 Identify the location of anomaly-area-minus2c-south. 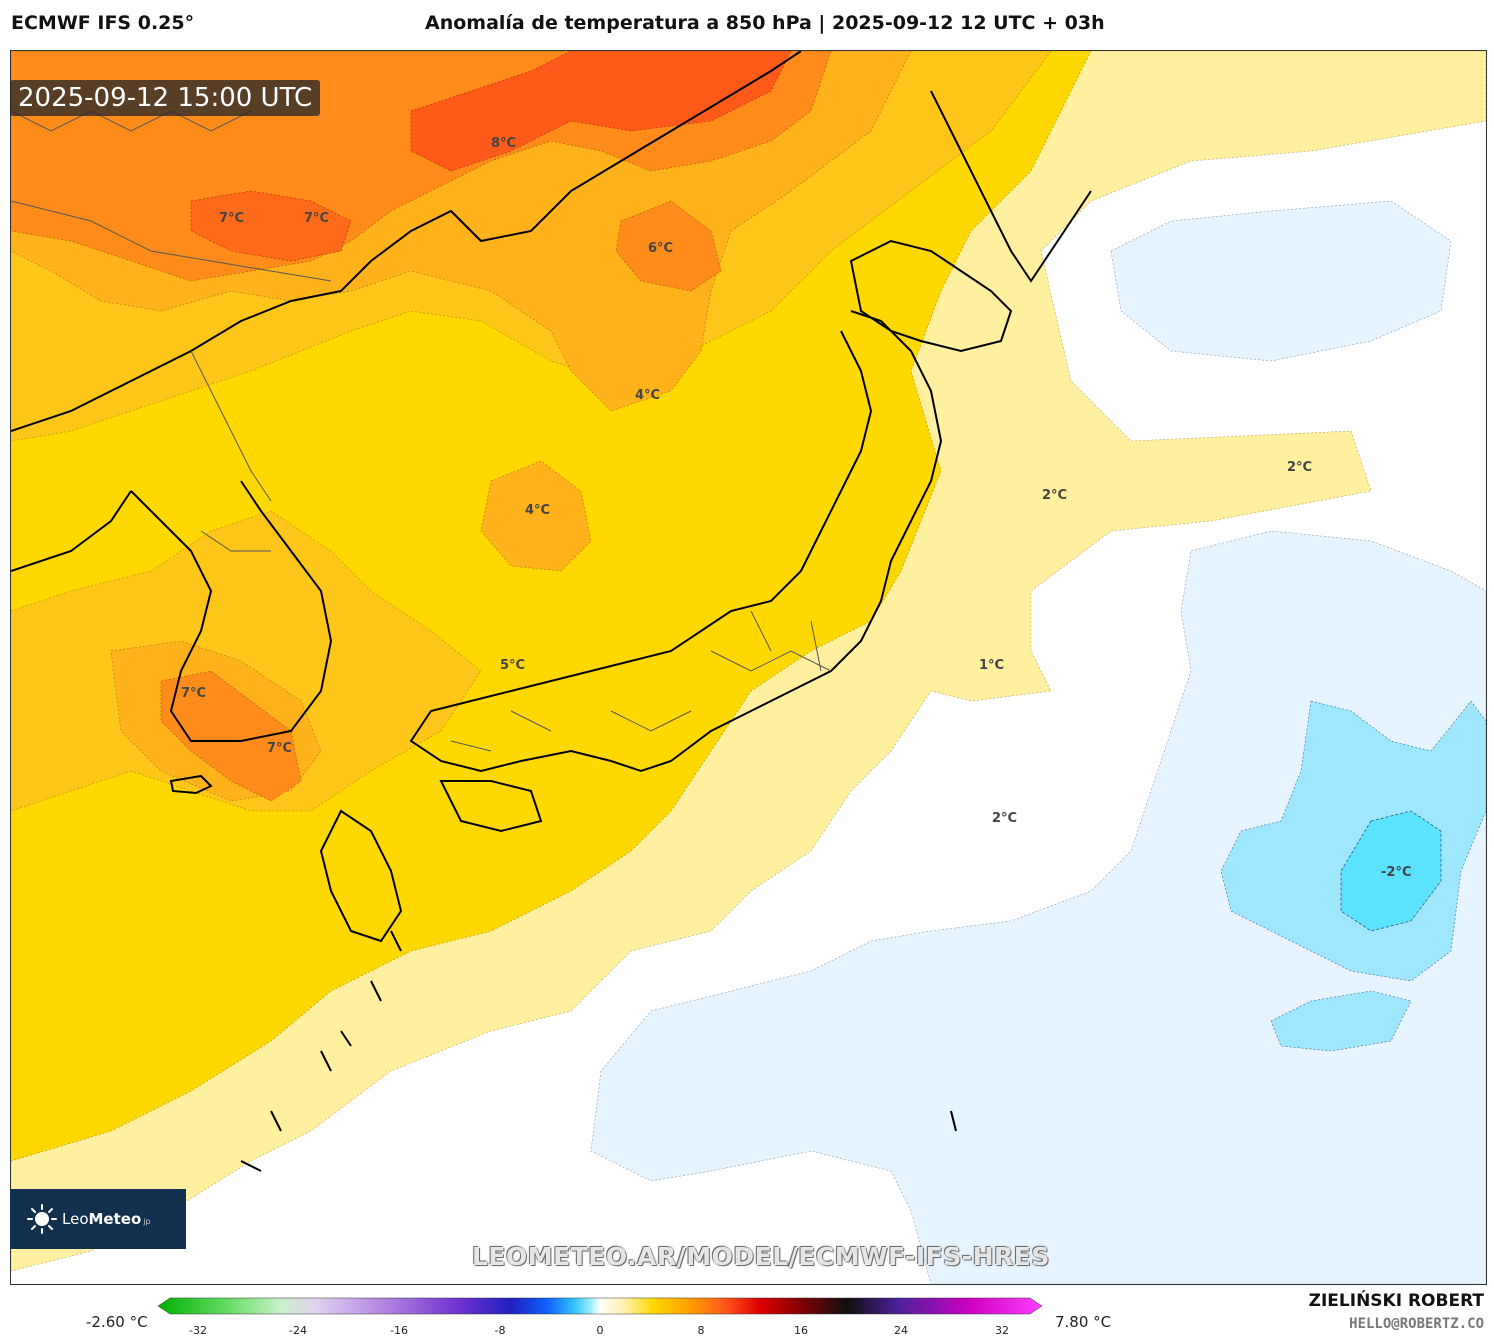
(1341, 1021).